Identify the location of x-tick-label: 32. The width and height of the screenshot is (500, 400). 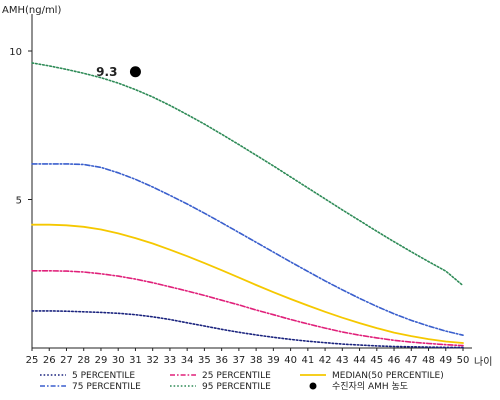
(152, 360).